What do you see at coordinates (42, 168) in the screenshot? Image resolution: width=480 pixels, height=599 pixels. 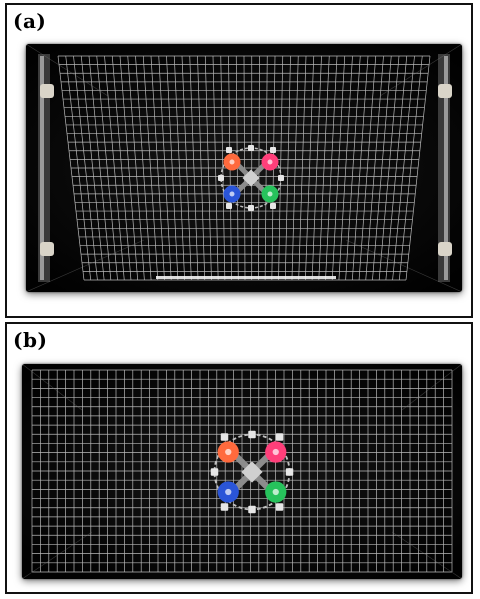 I see `frame-rail-left` at bounding box center [42, 168].